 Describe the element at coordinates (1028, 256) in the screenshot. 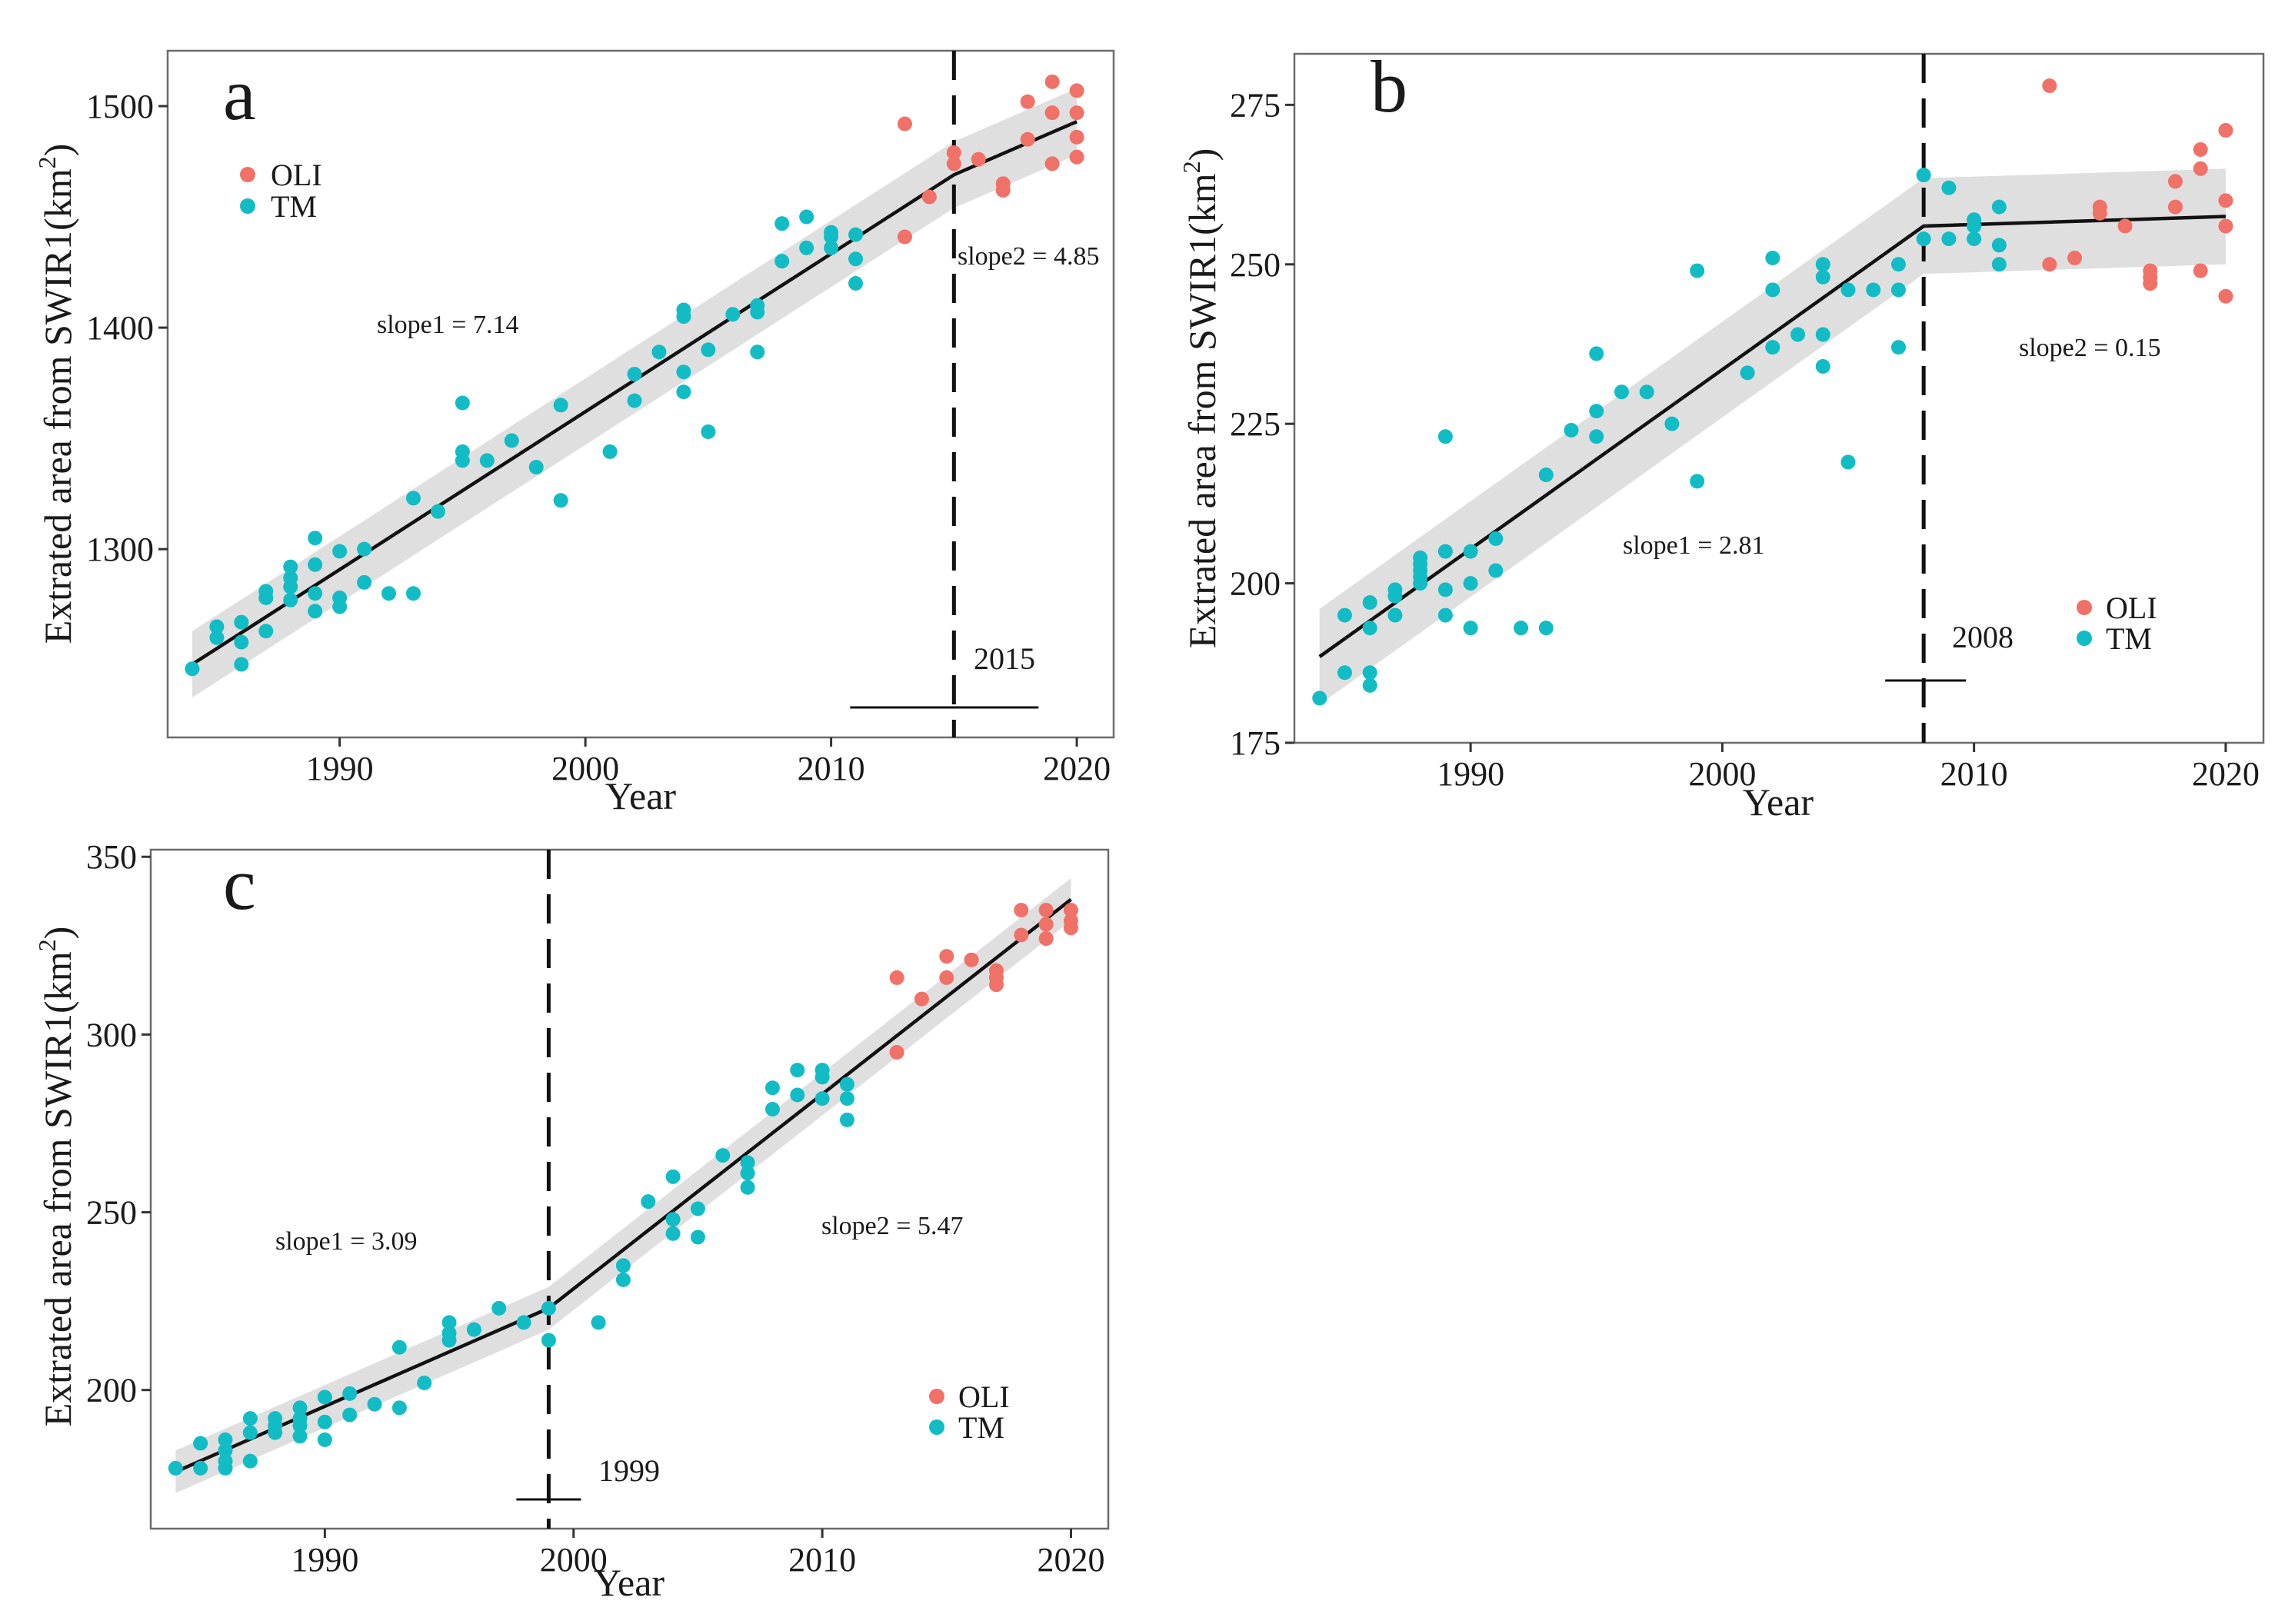

I see `slope2-label: slope2 = 4.85` at that location.